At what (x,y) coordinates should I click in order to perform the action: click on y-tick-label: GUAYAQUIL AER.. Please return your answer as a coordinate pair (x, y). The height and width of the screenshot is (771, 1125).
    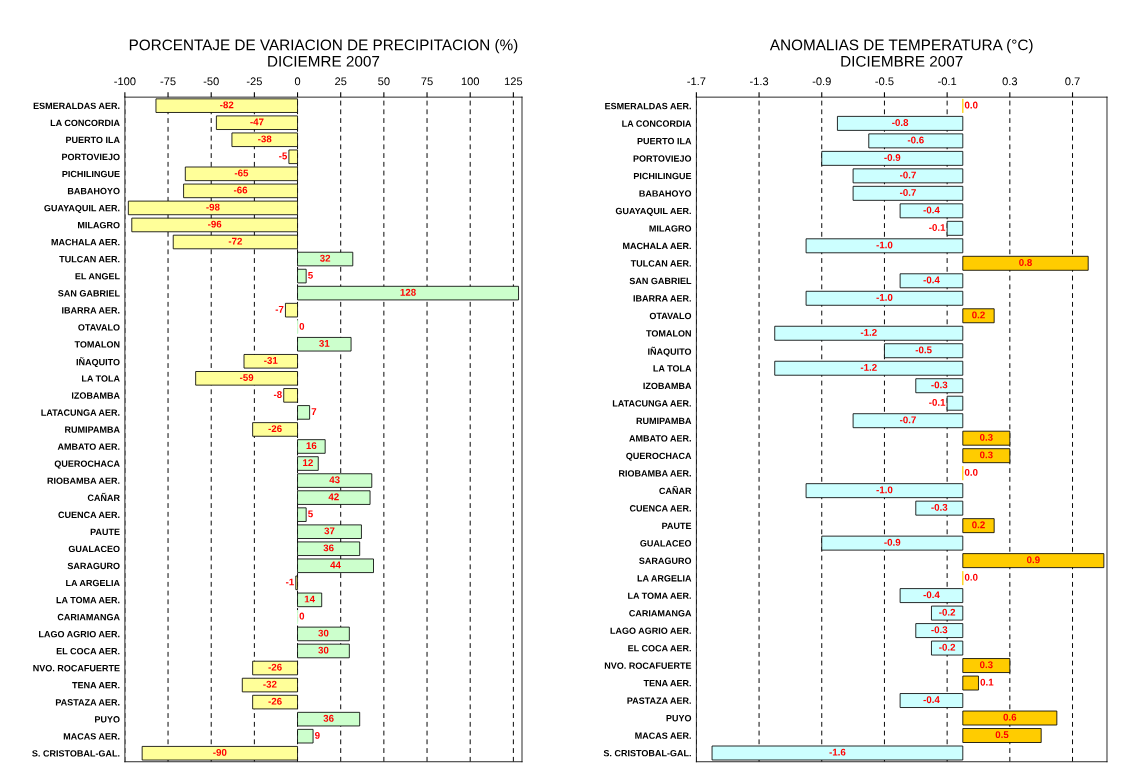
    Looking at the image, I should click on (653, 211).